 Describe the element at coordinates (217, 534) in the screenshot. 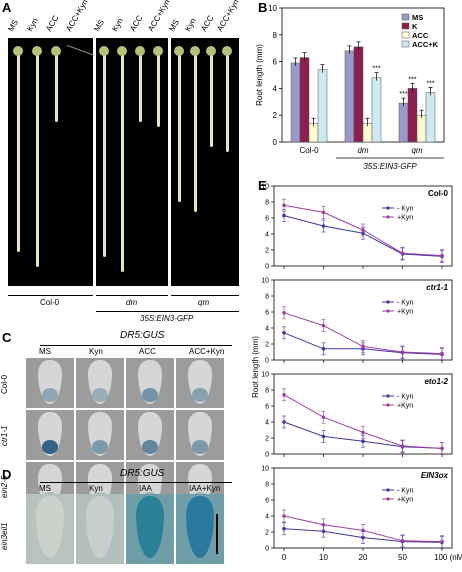

I see `scale-bar` at that location.